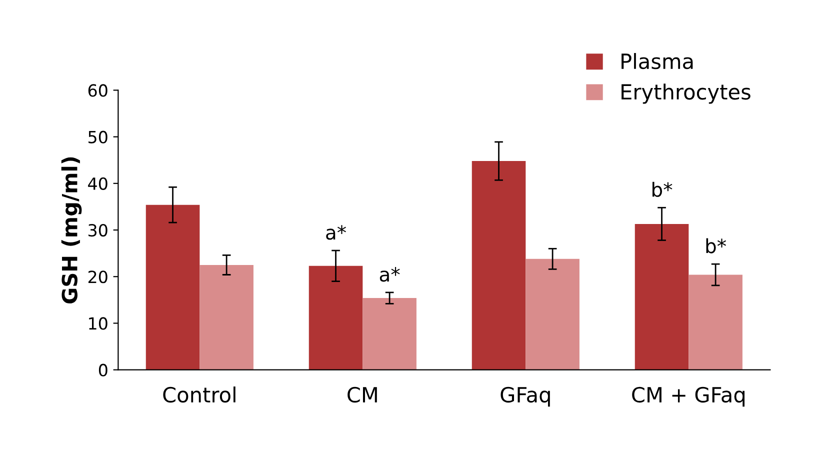 The image size is (815, 451). I want to click on y-axis-title: GSH (mg/ml), so click(71, 230).